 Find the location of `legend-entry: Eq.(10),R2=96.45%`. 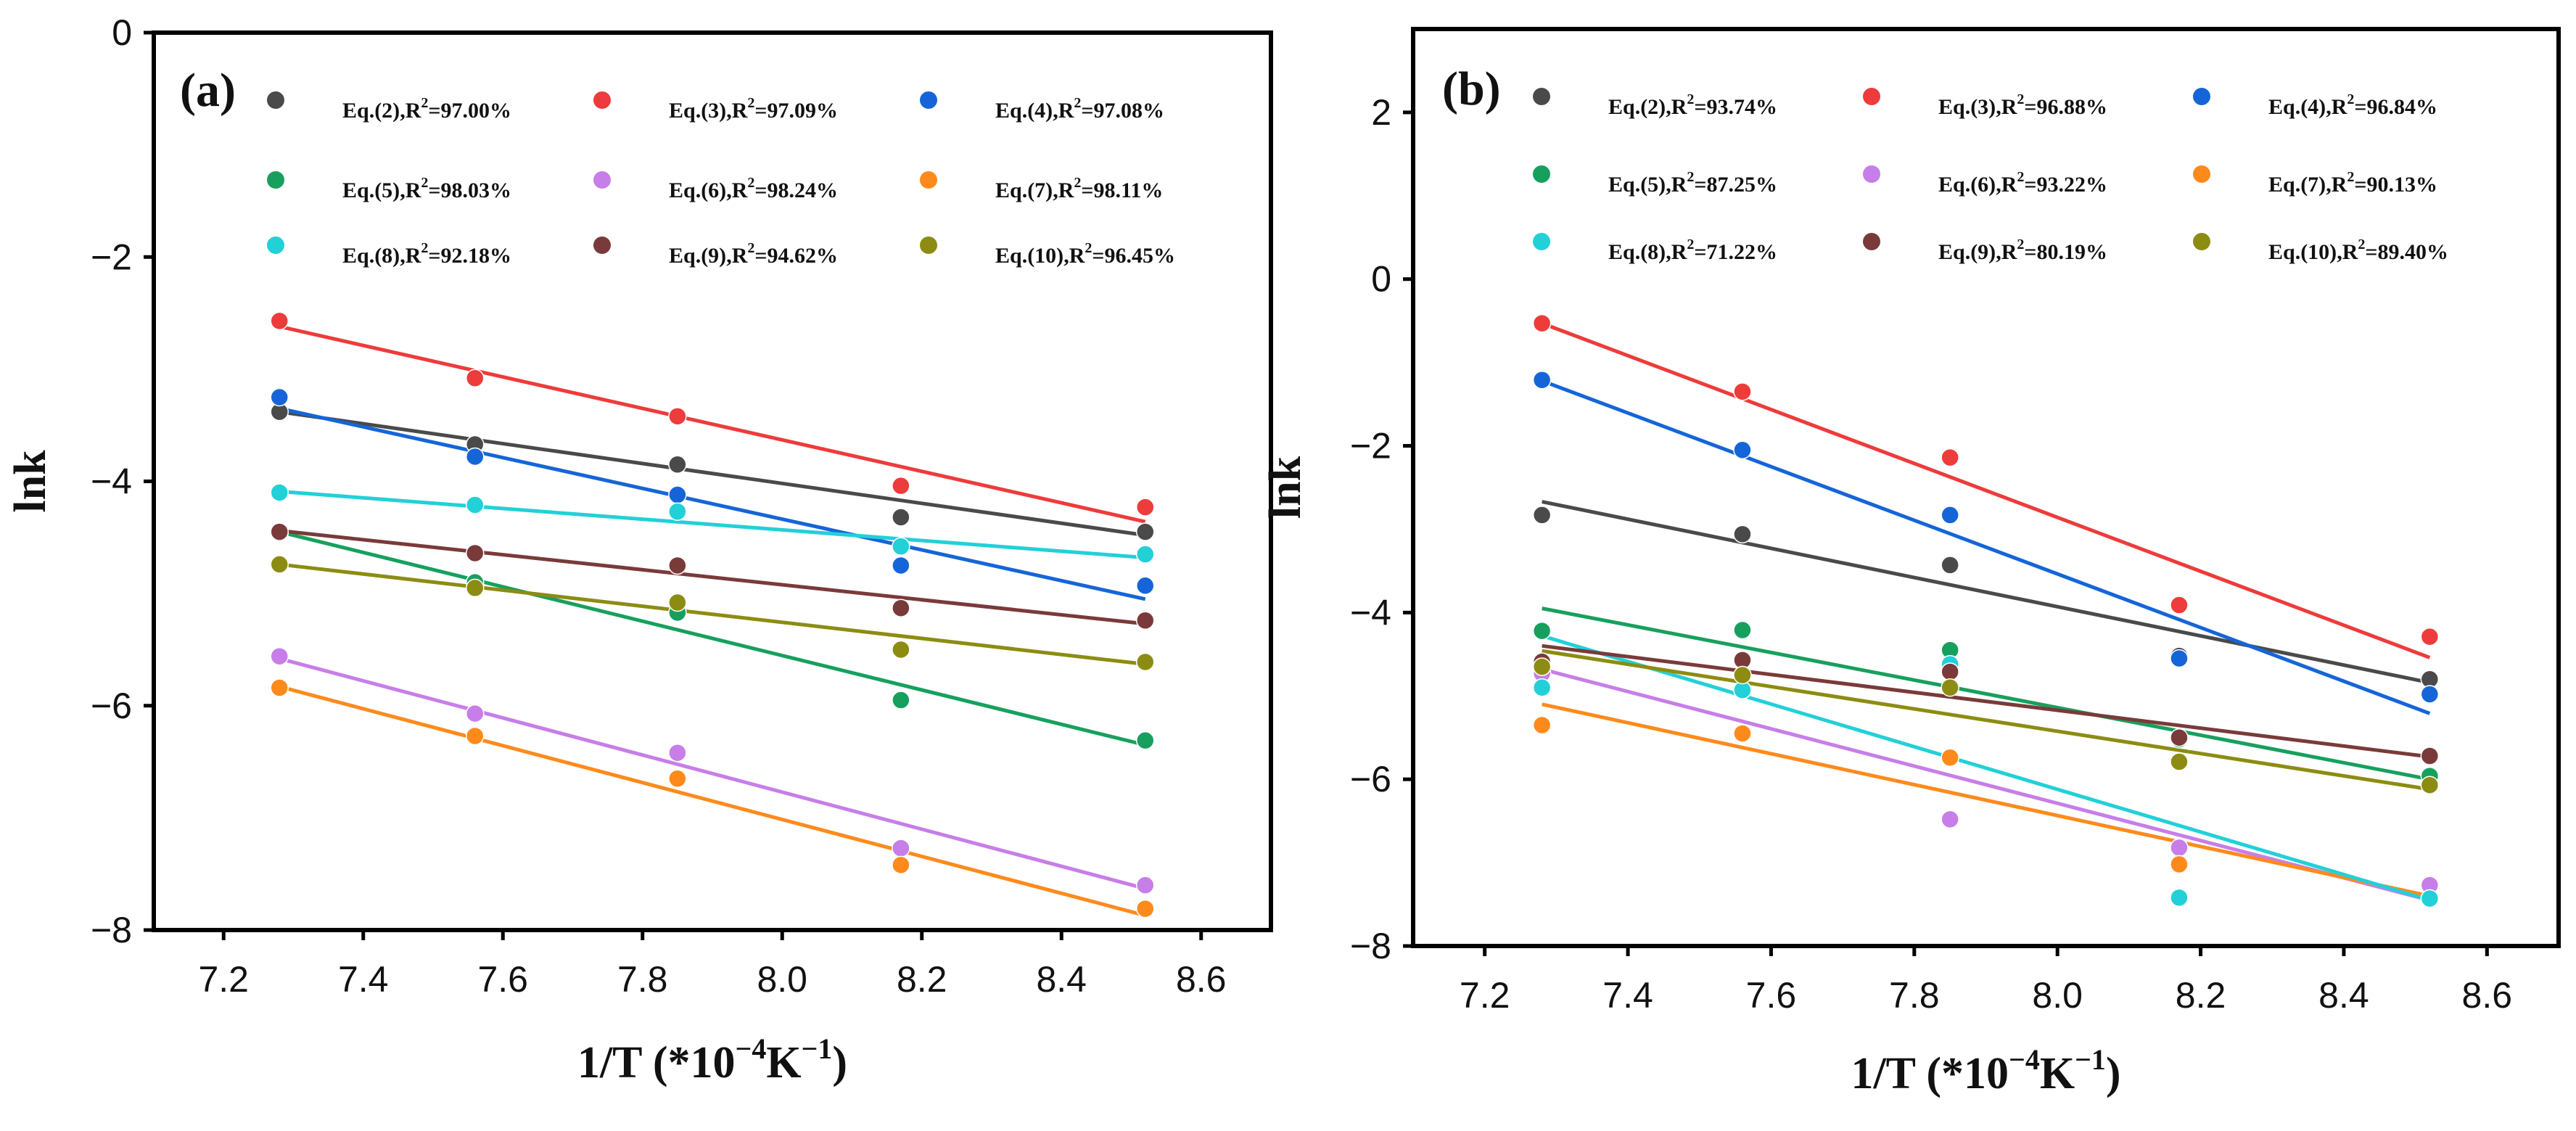

legend-entry: Eq.(10),R2=96.45% is located at coordinates (1085, 254).